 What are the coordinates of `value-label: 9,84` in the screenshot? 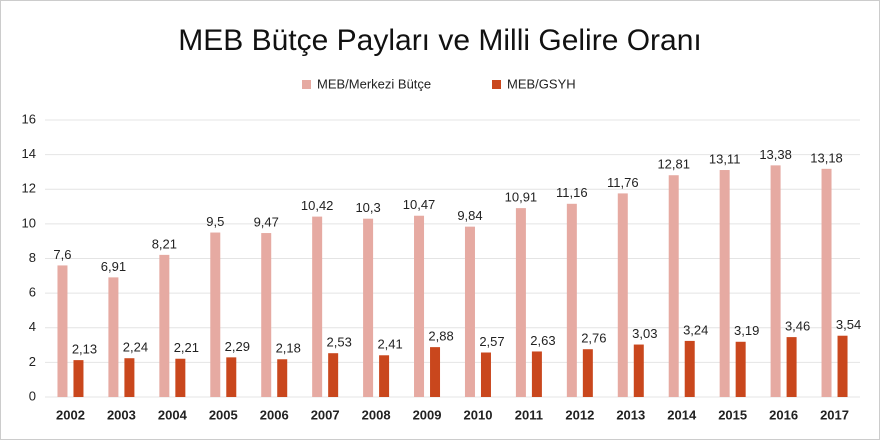 It's located at (469, 215).